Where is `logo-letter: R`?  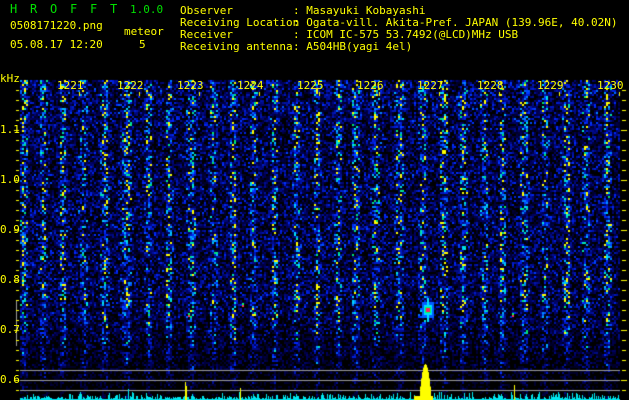 logo-letter: R is located at coordinates (34, 9).